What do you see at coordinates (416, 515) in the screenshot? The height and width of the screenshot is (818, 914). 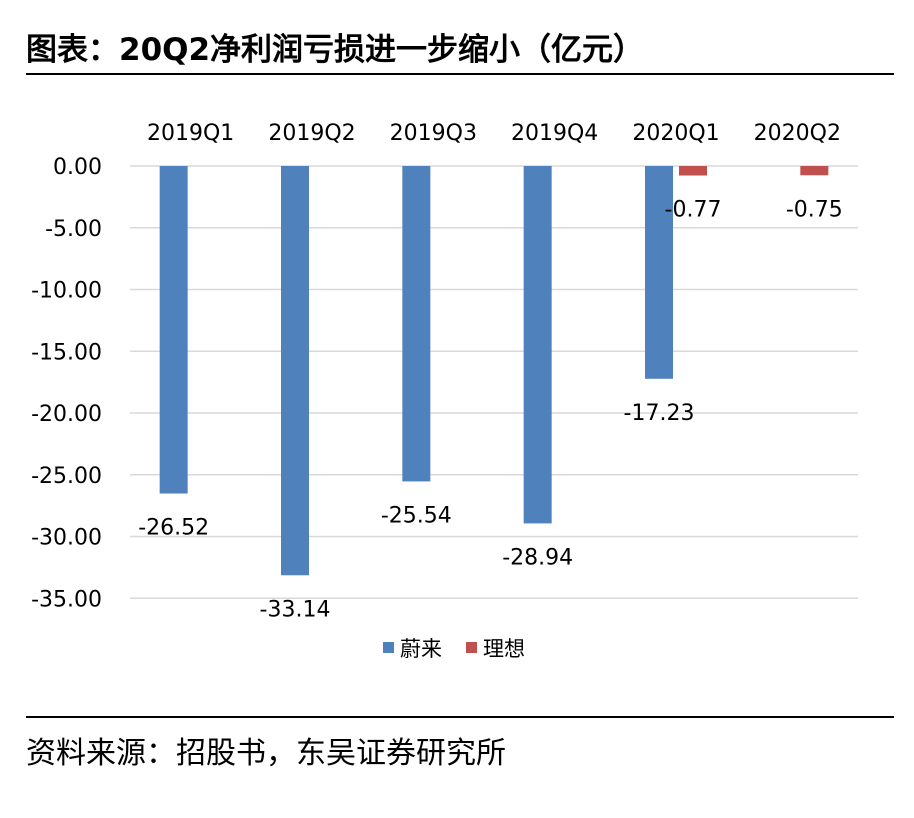 I see `data-label: -25.54` at bounding box center [416, 515].